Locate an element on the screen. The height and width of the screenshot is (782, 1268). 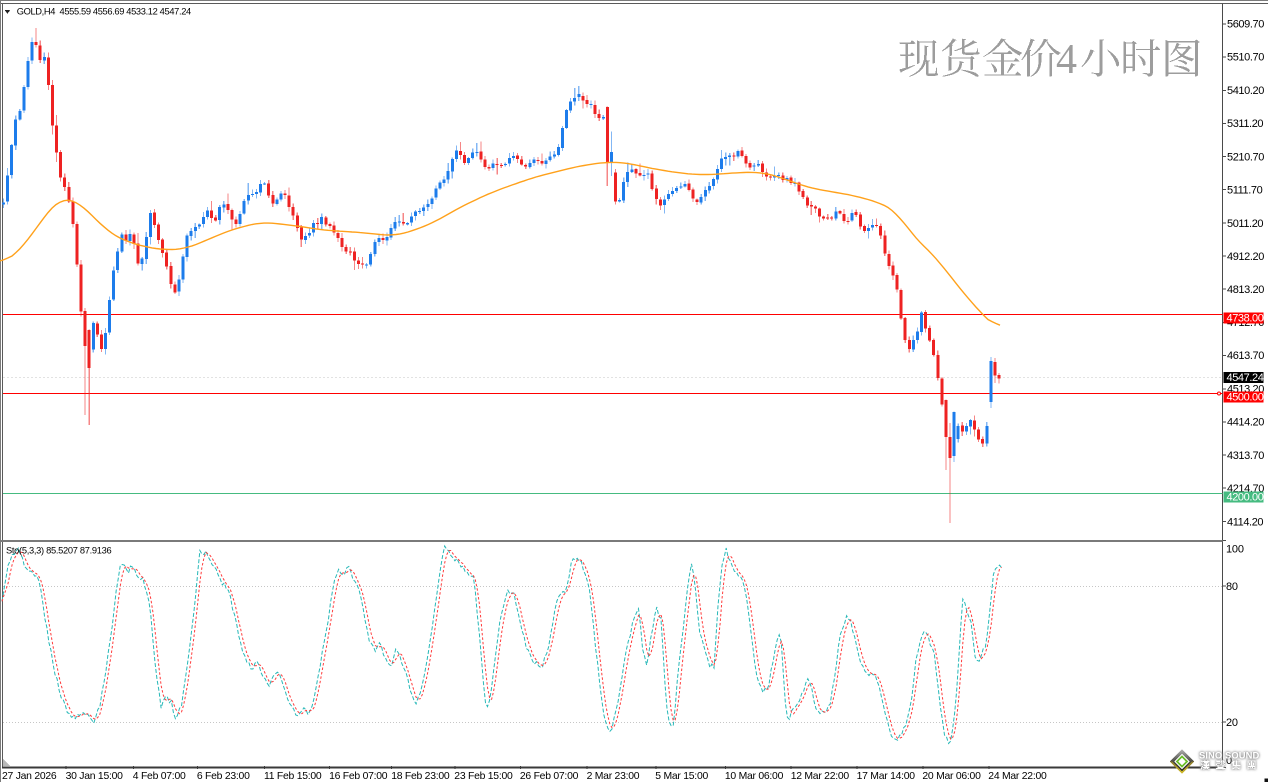
svg-text: 5311.20 is located at coordinates (1245, 124).